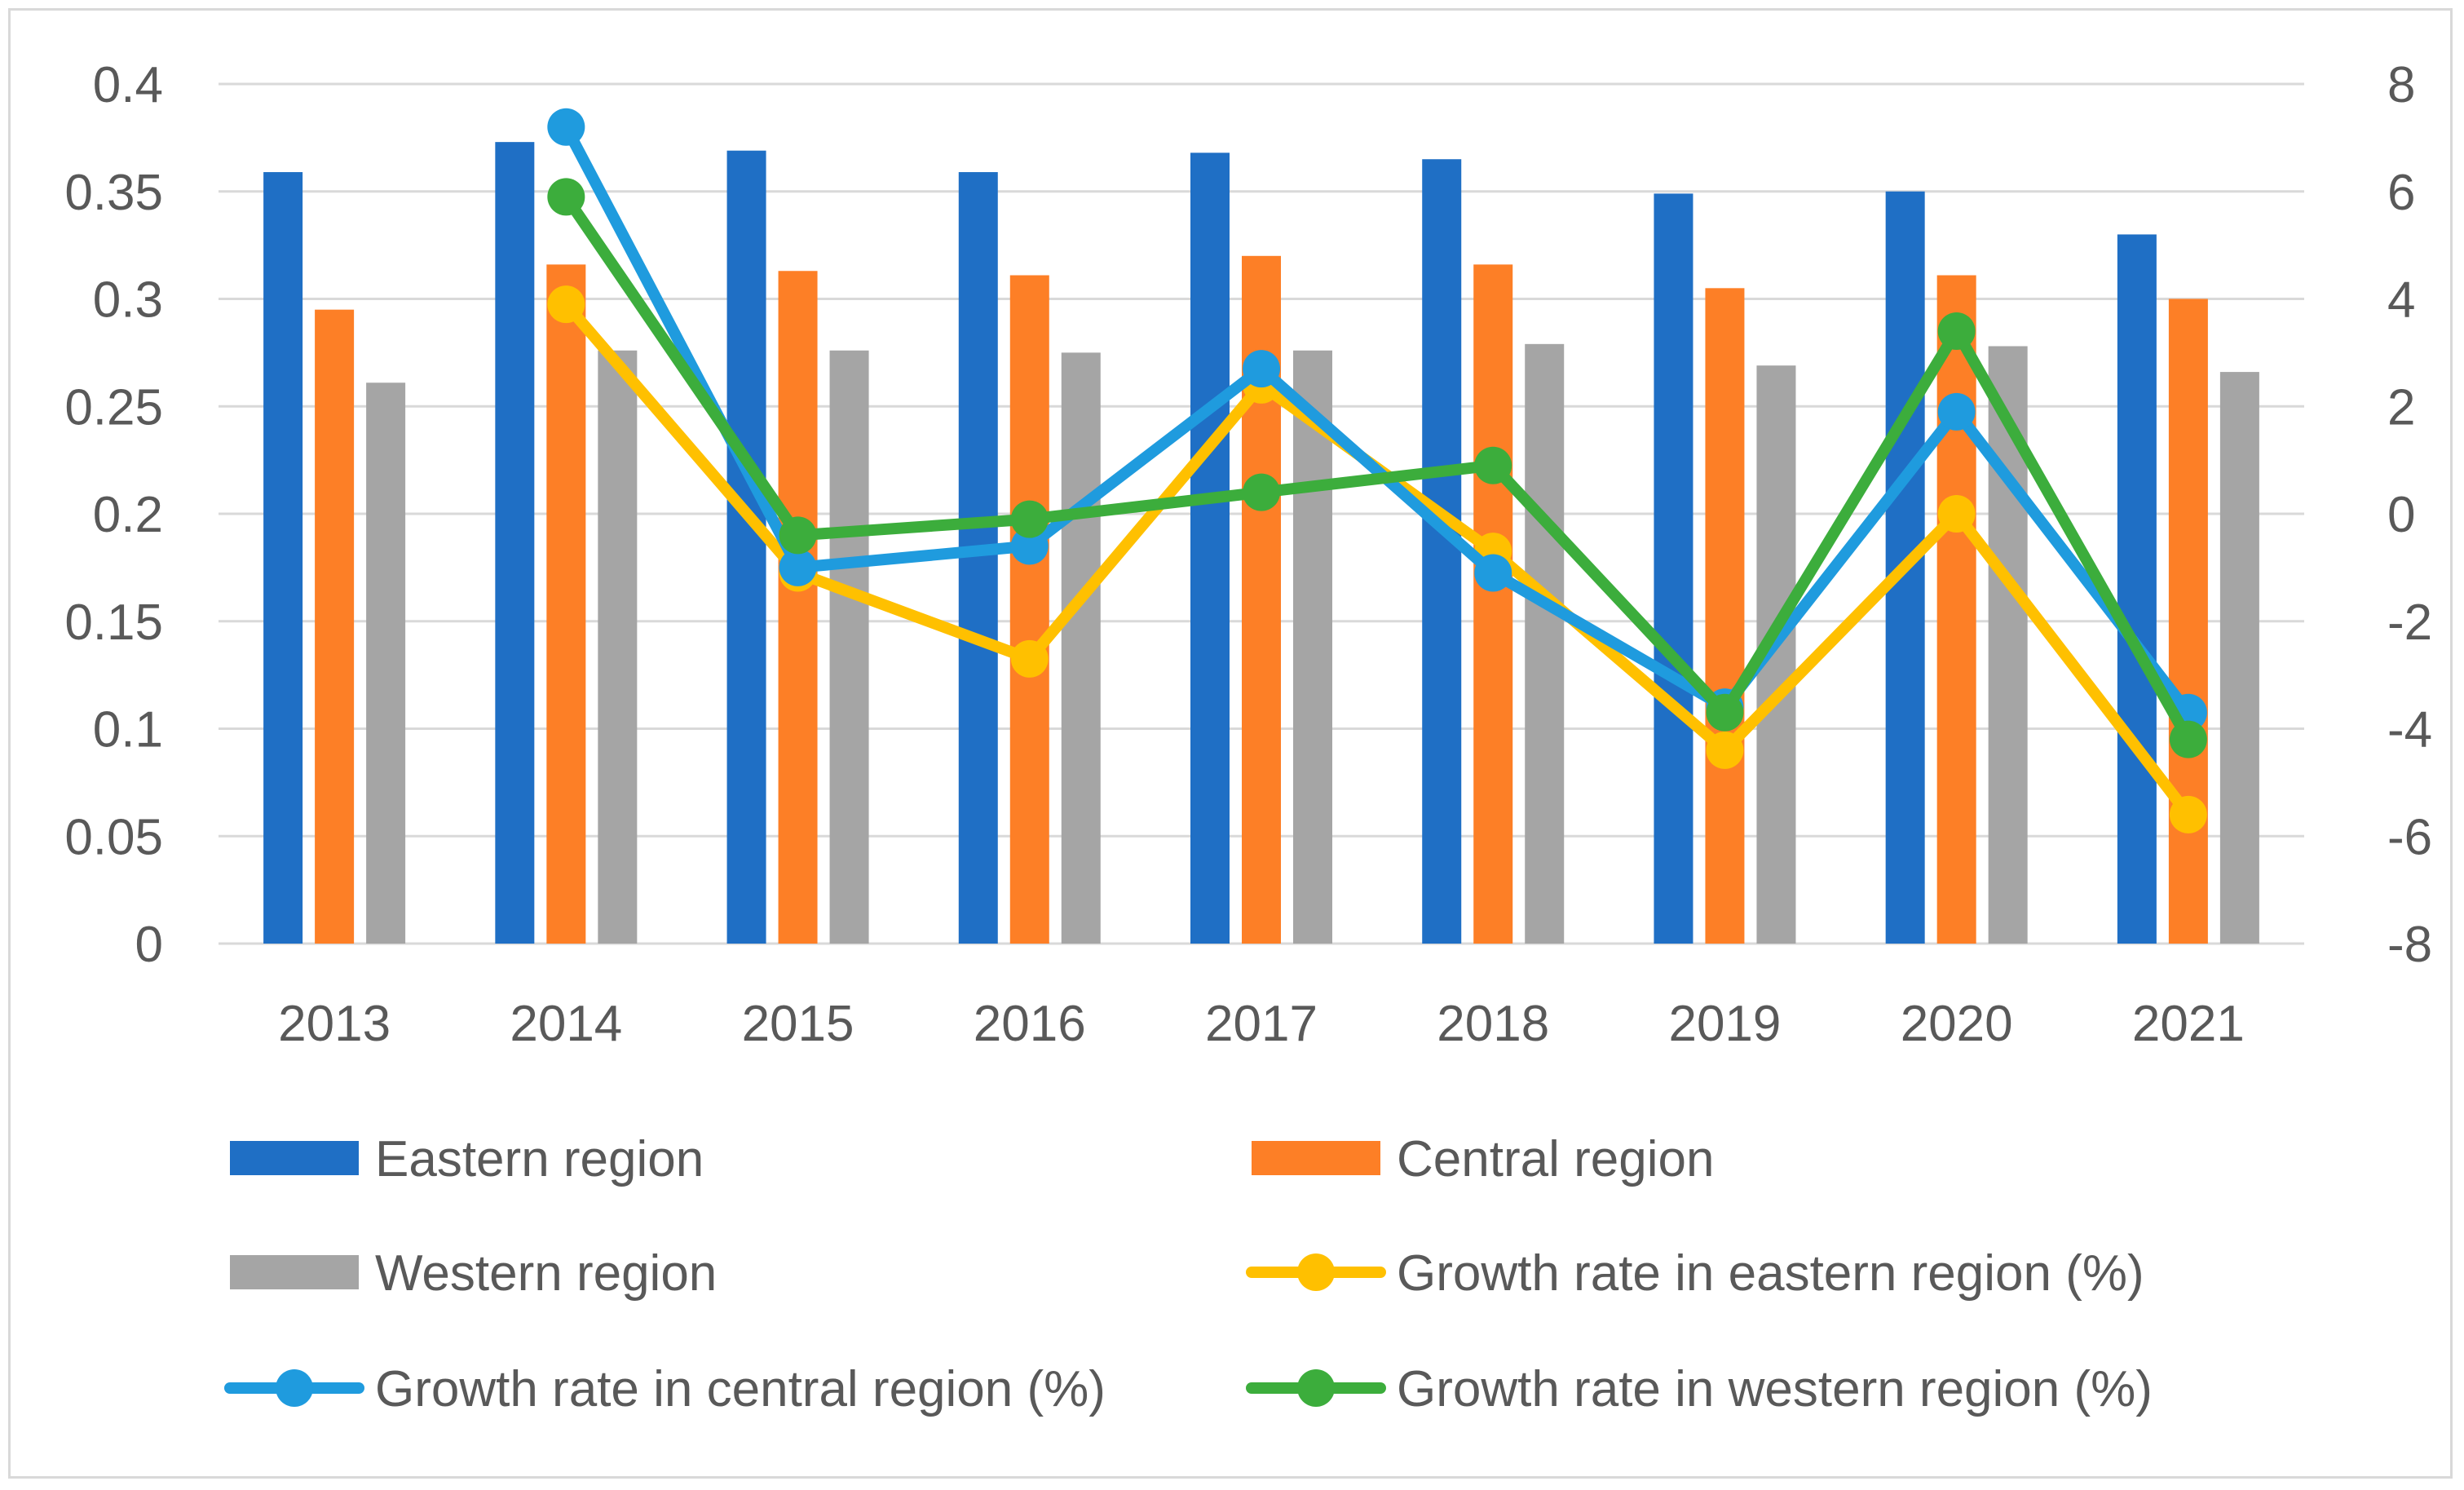  I want to click on legend-label: Growth rate in eastern region (%), so click(1770, 1273).